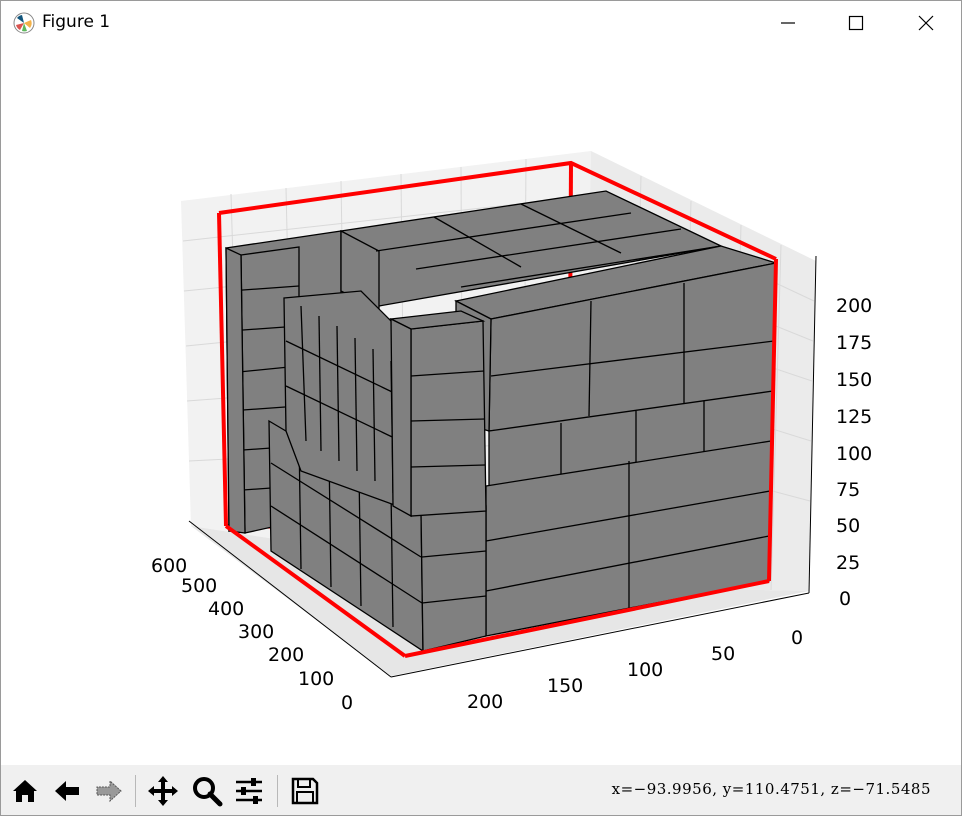 The width and height of the screenshot is (962, 816). Describe the element at coordinates (76, 22) in the screenshot. I see `window-title: Figure 1` at that location.